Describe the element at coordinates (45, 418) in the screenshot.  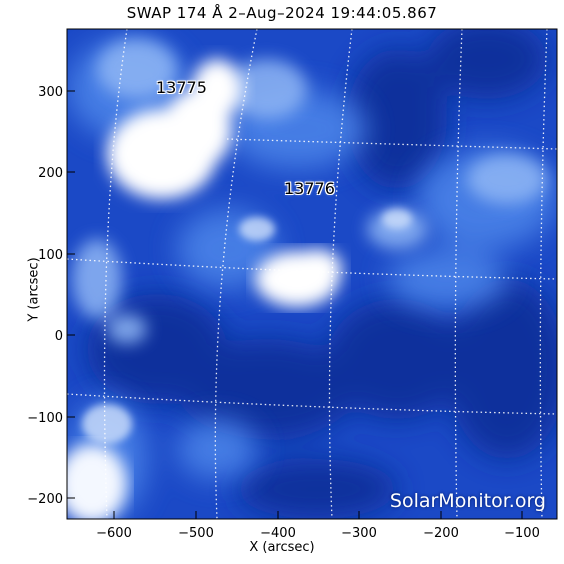
I see `y-tick-label: −100` at that location.